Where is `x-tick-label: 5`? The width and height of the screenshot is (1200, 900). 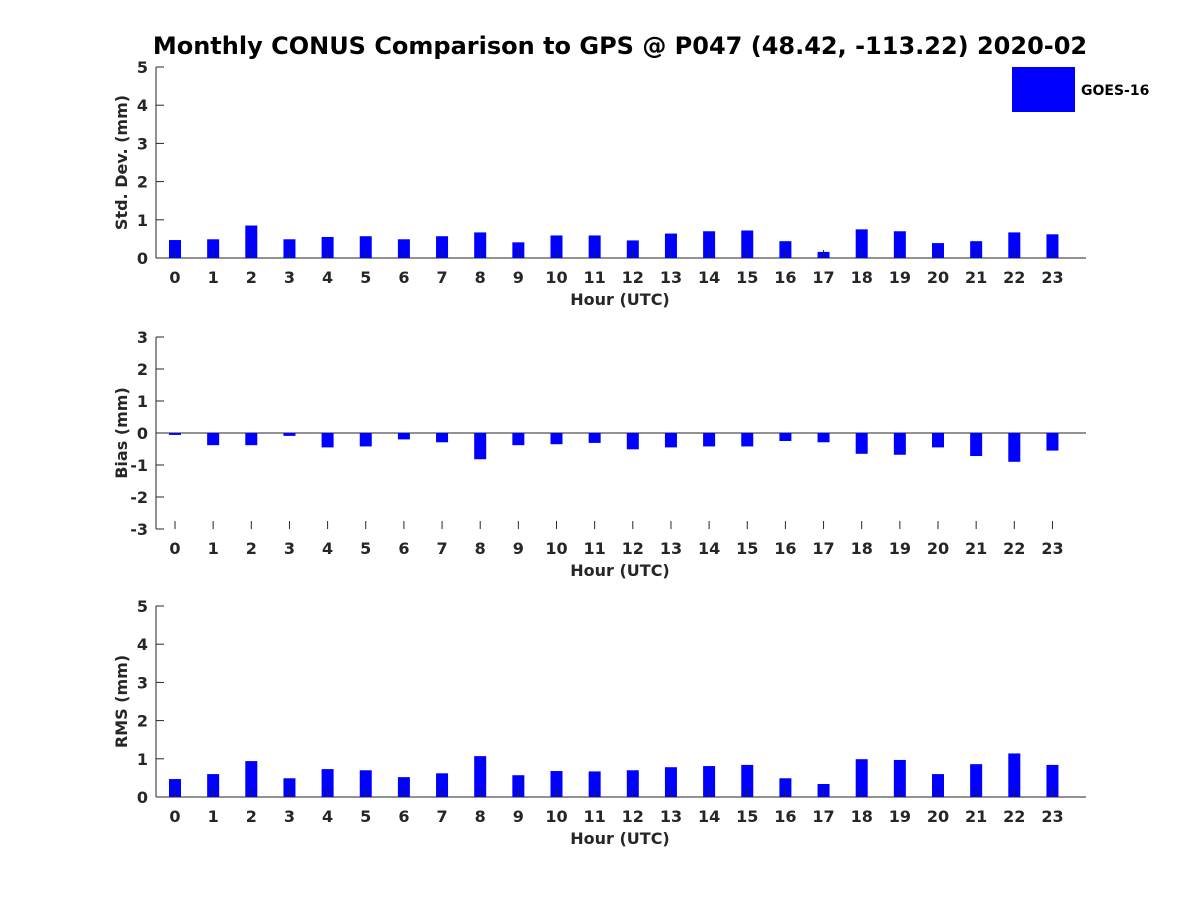 x-tick-label: 5 is located at coordinates (365, 548).